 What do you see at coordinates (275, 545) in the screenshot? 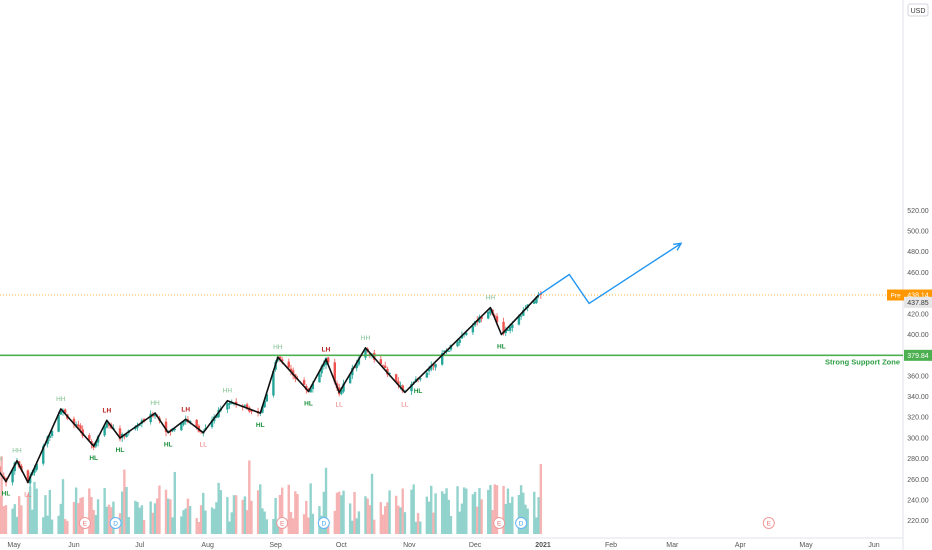
I see `x-tick-label: Sep` at bounding box center [275, 545].